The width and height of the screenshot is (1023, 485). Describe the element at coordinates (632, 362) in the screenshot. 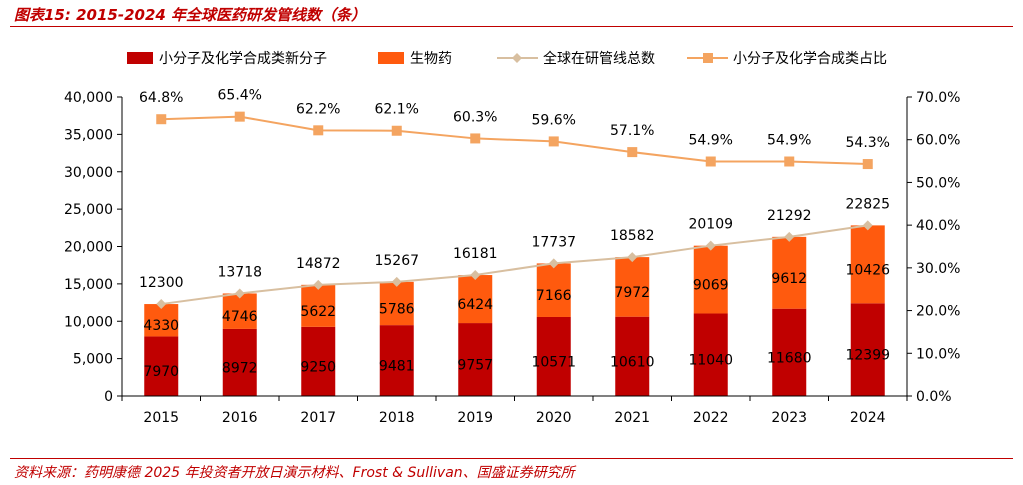

I see `small-molecule-value-label: 10610` at that location.